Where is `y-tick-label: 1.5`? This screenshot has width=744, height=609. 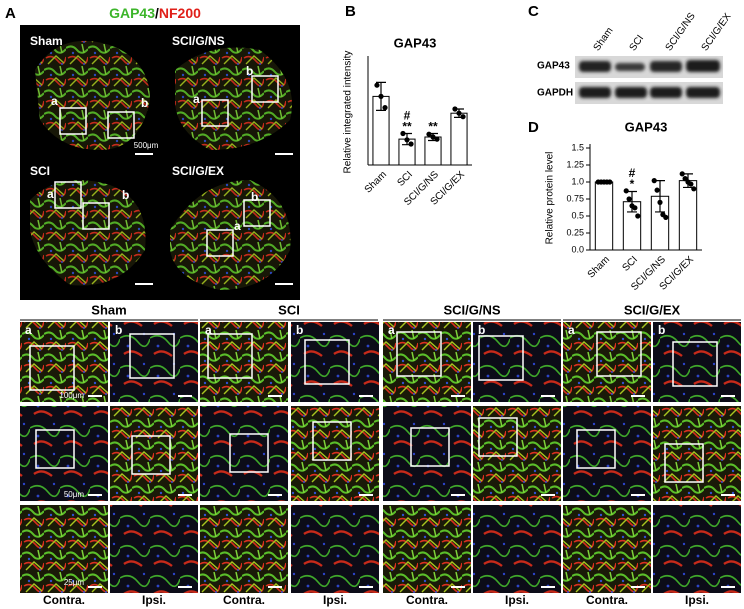
y-tick-label: 1.5 is located at coordinates (577, 147).